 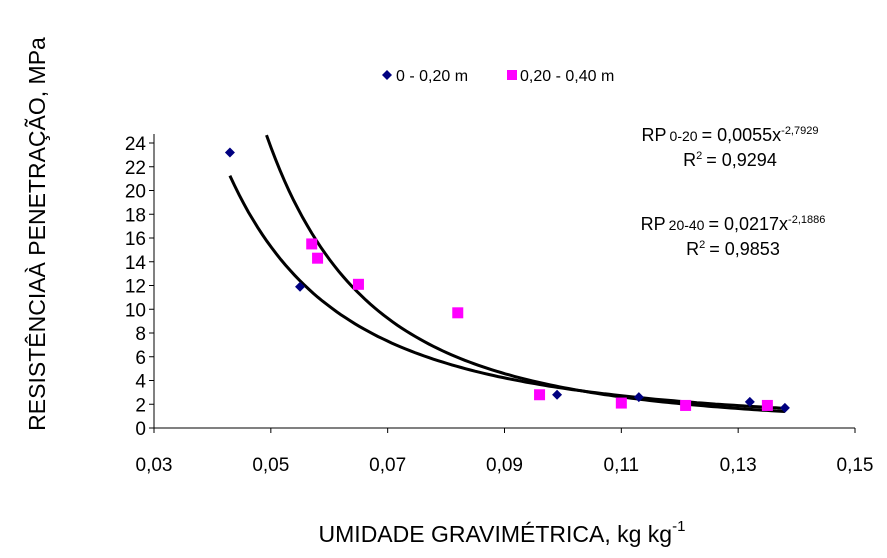 What do you see at coordinates (504, 465) in the screenshot?
I see `x-tick-label: 0,09` at bounding box center [504, 465].